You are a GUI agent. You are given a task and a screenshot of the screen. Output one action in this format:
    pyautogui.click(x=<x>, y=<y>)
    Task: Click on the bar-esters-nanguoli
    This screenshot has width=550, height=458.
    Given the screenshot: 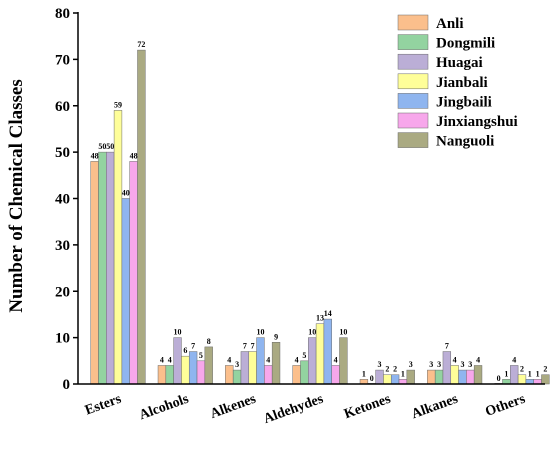 What is the action you would take?
    pyautogui.click(x=141, y=217)
    